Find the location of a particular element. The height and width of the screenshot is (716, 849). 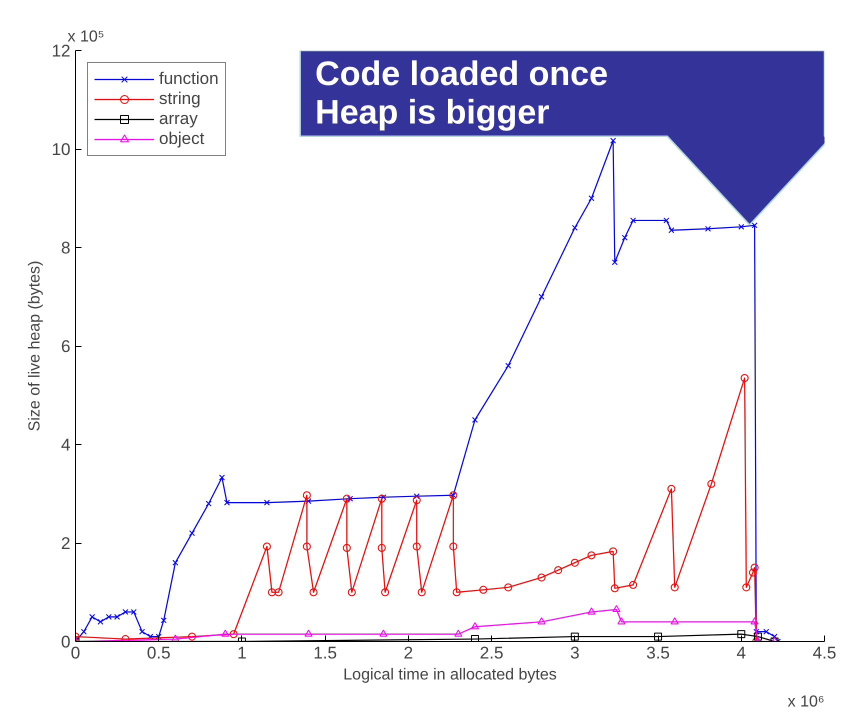

legend-label: object is located at coordinates (181, 139).